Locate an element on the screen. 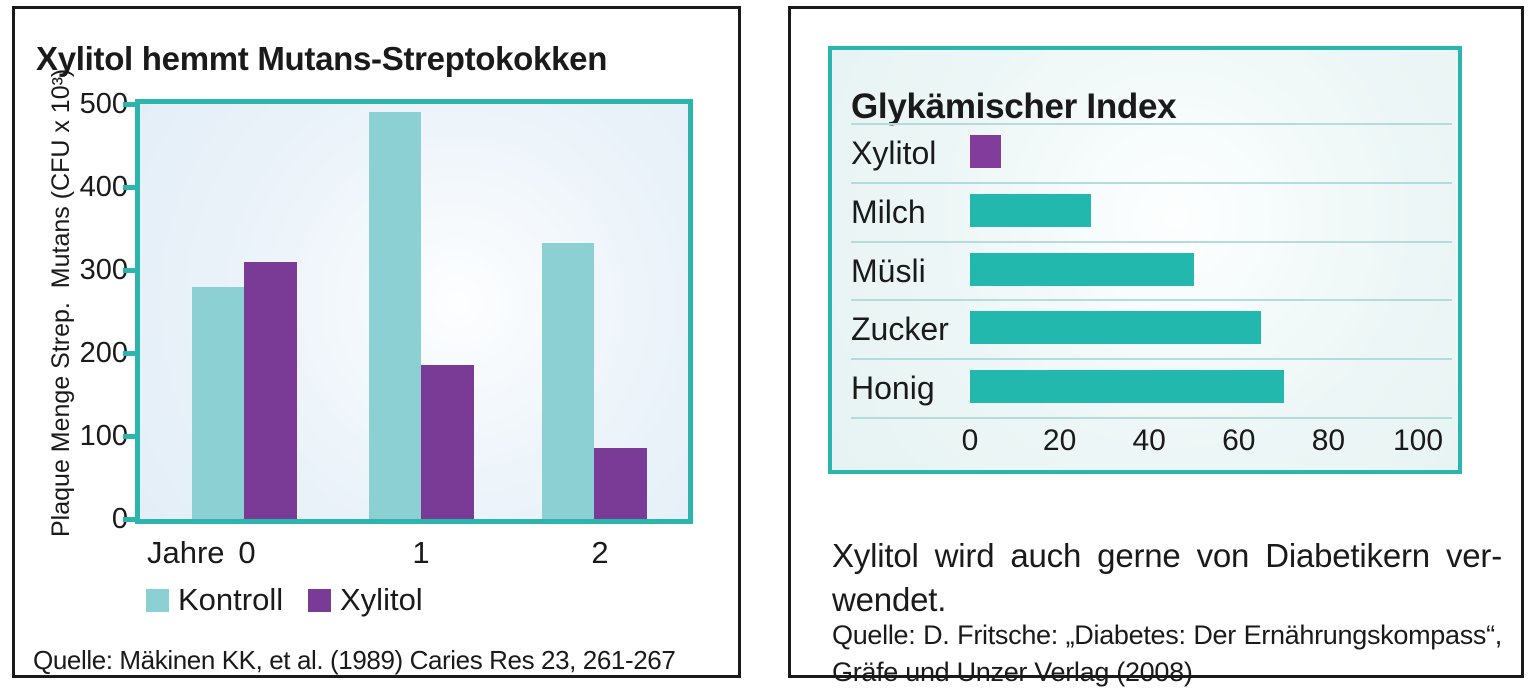  bar-zucker is located at coordinates (1116, 328).